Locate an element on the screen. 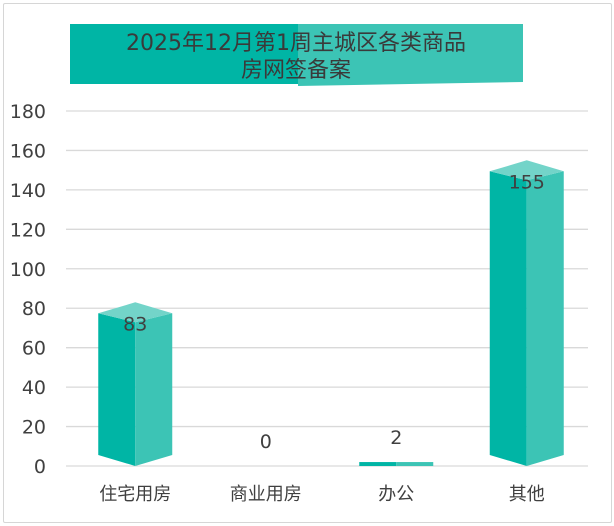  title-bg-right is located at coordinates (410, 55).